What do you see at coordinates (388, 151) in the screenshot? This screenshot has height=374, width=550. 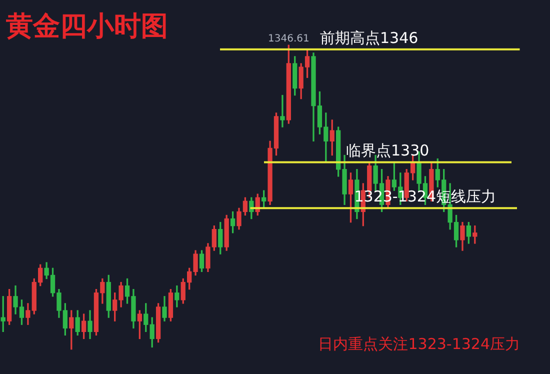 I see `ref-line-label: 临界点1330` at bounding box center [388, 151].